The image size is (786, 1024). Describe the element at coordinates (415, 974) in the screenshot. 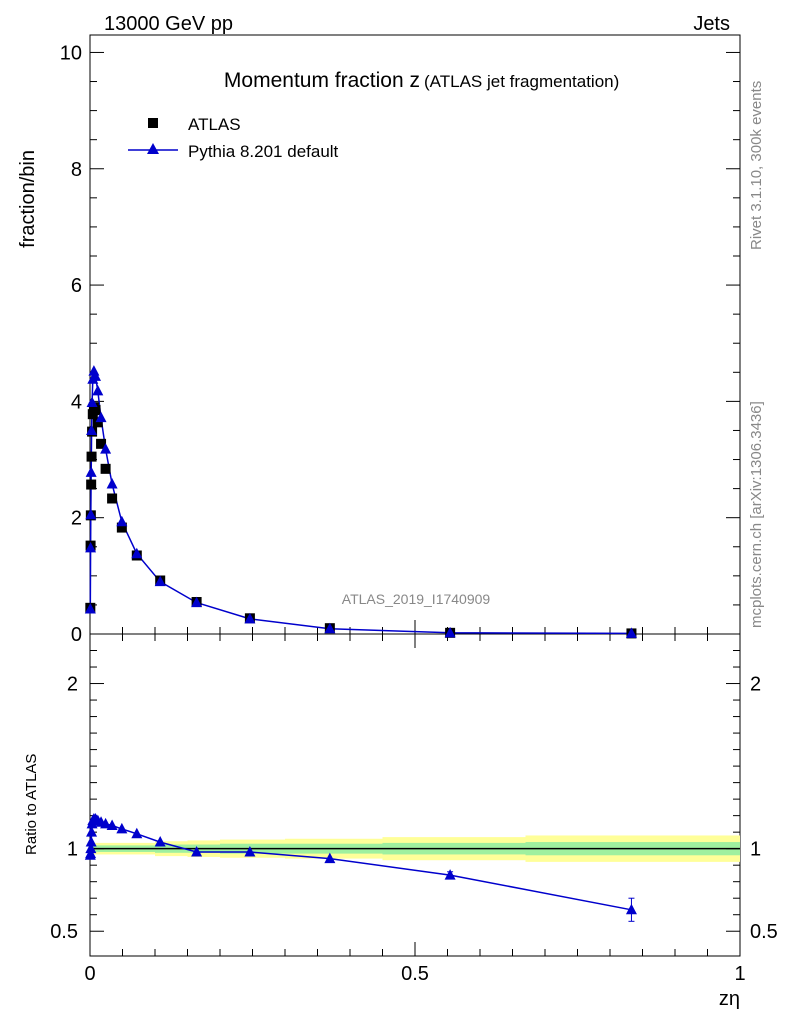

I see `xtick-label: 0.5` at that location.